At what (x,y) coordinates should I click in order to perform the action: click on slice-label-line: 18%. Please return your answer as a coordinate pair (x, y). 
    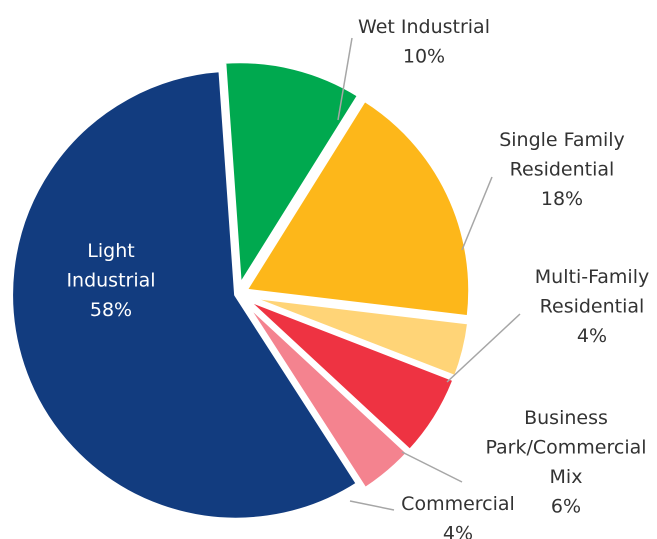
    Looking at the image, I should click on (562, 199).